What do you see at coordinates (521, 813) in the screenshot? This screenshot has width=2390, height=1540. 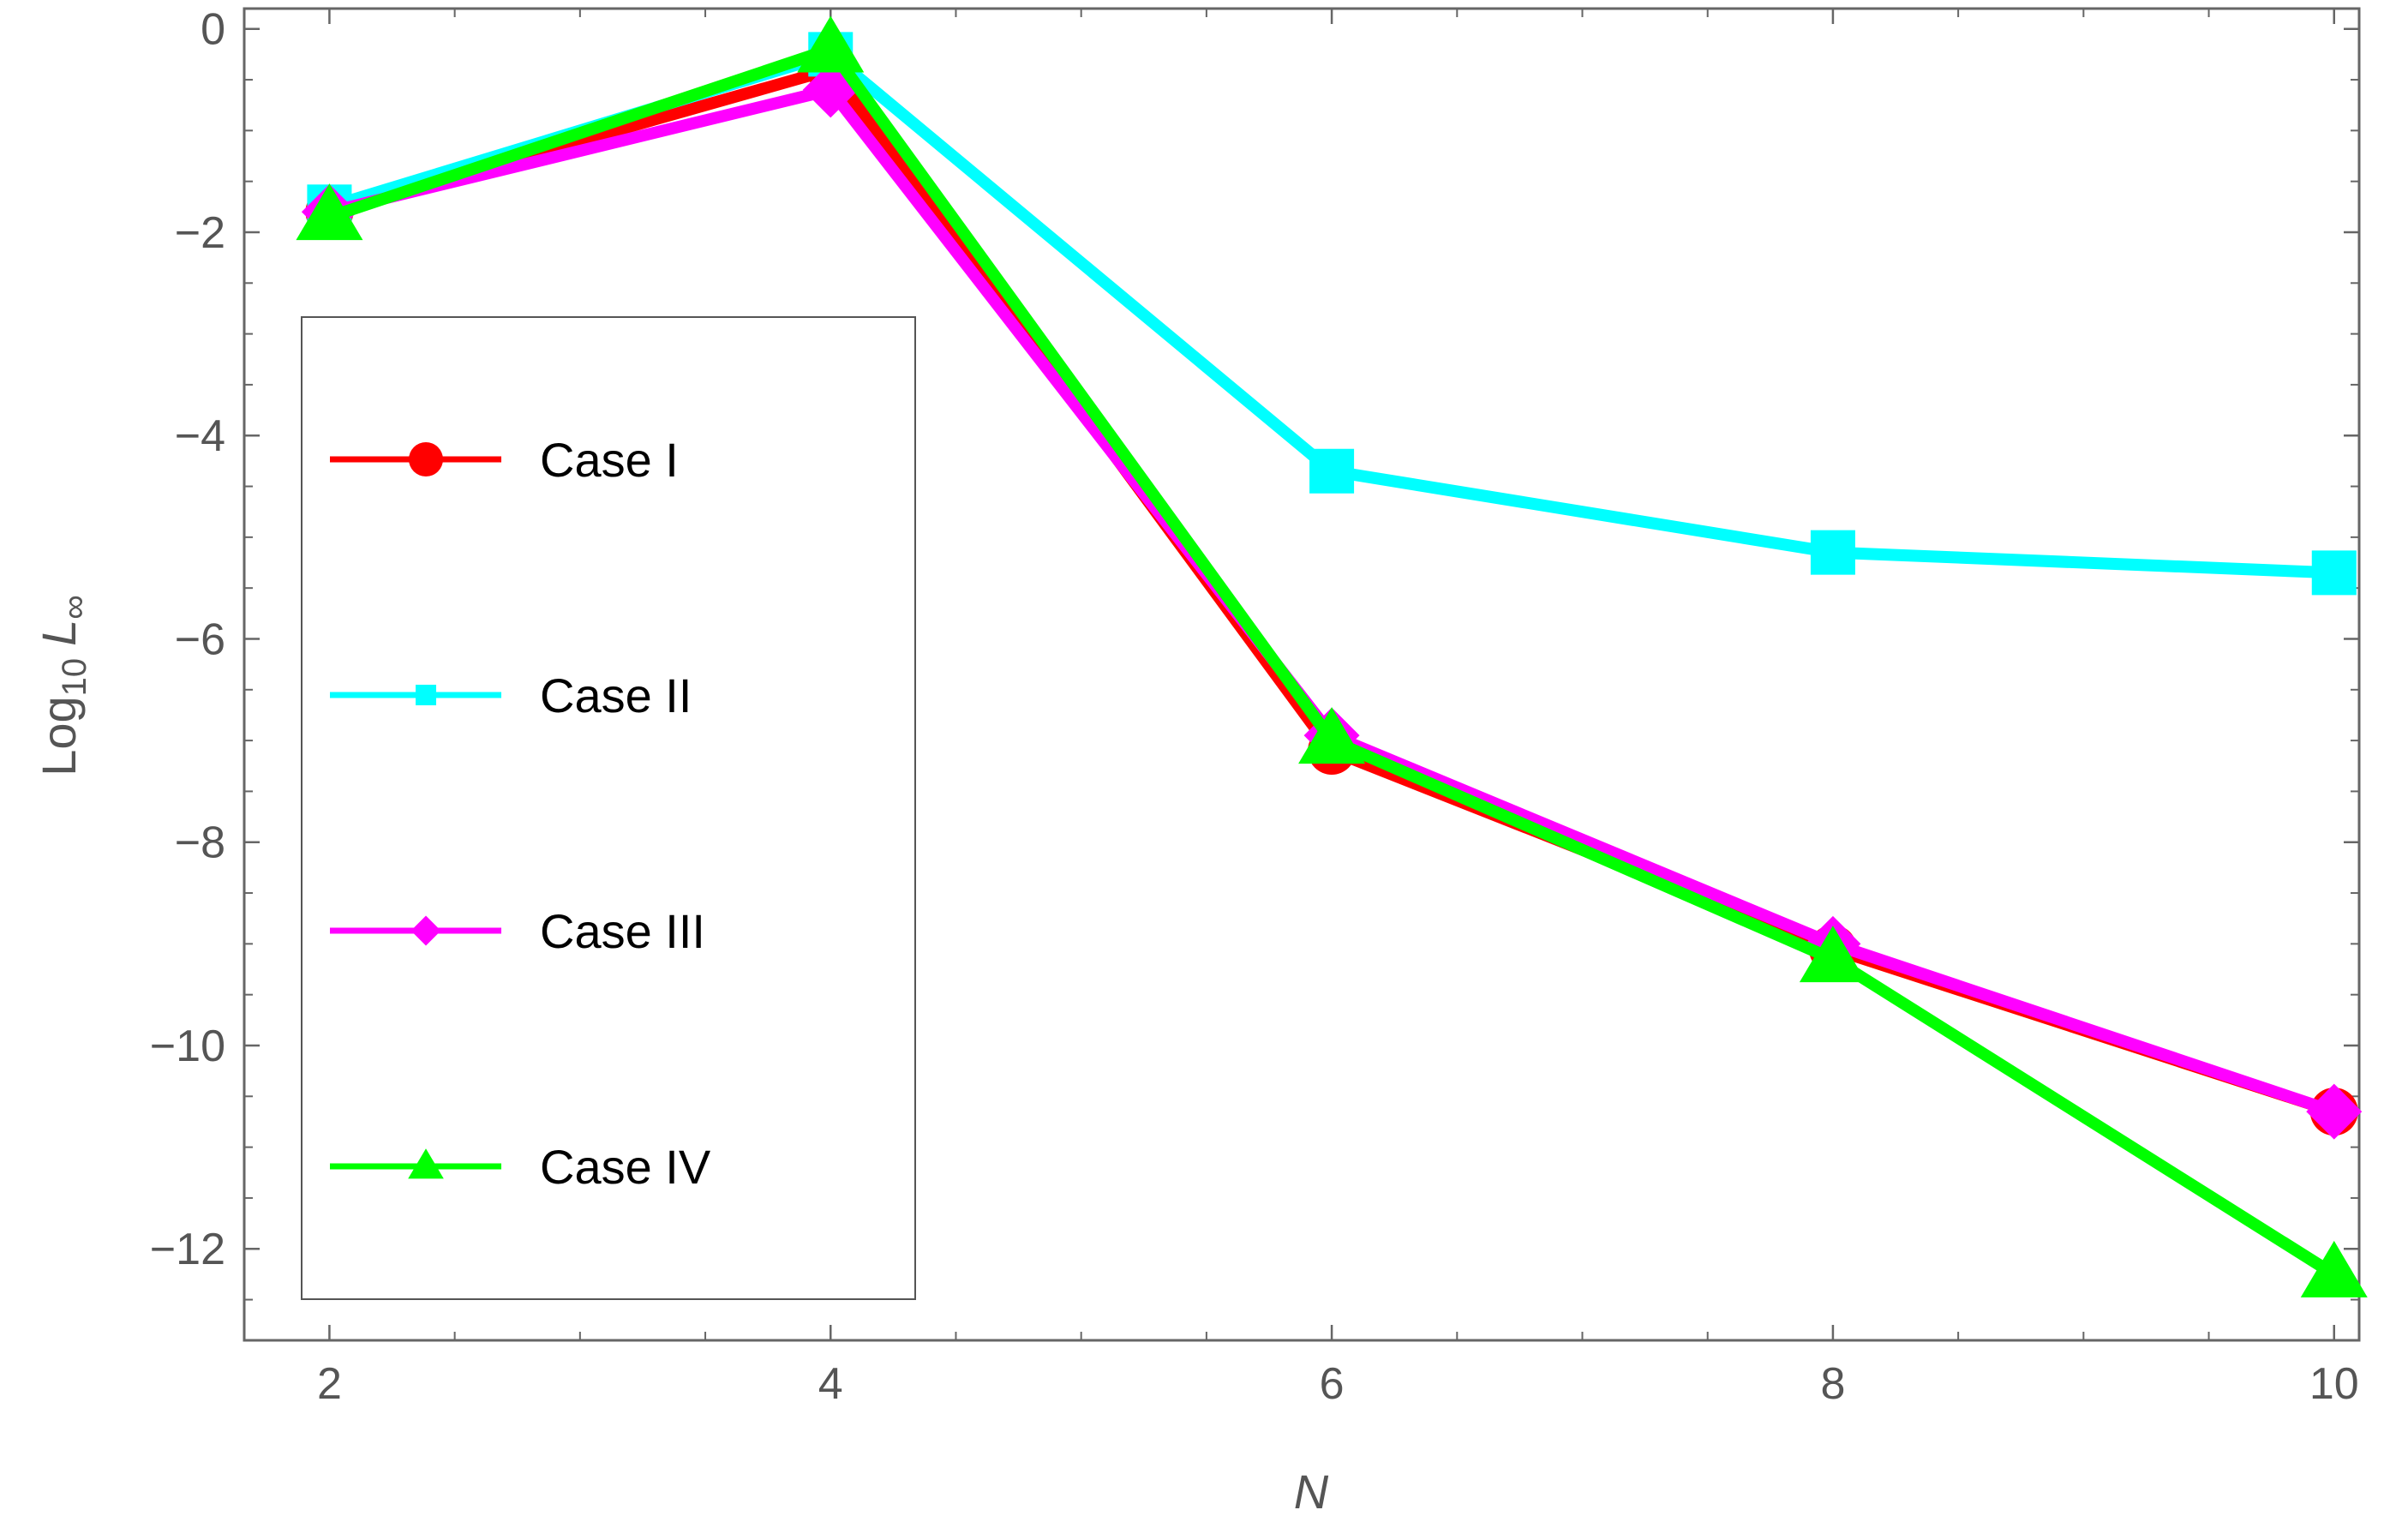 I see `legend-entries: Case I Case II Case III Case IV` at bounding box center [521, 813].